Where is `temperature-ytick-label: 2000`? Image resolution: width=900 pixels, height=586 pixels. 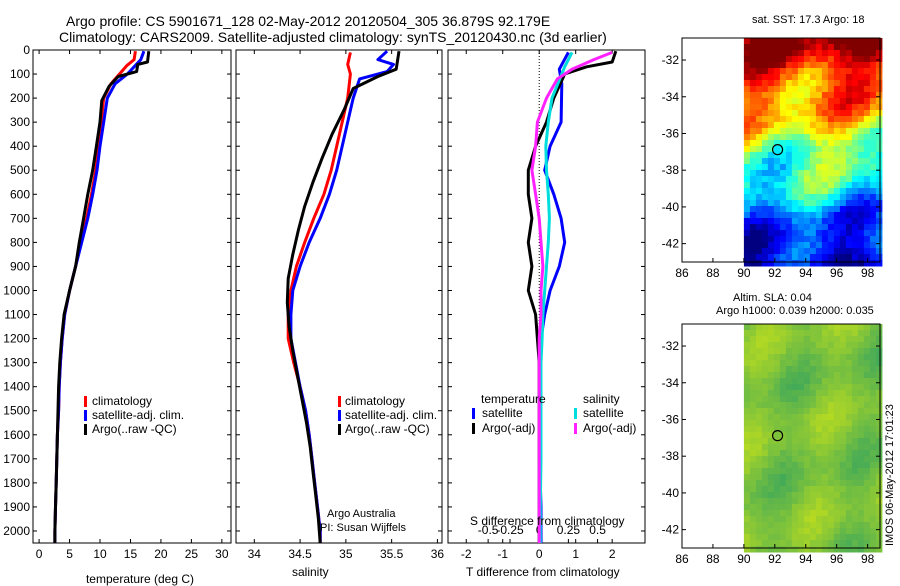
temperature-ytick-label: 2000 is located at coordinates (16, 531).